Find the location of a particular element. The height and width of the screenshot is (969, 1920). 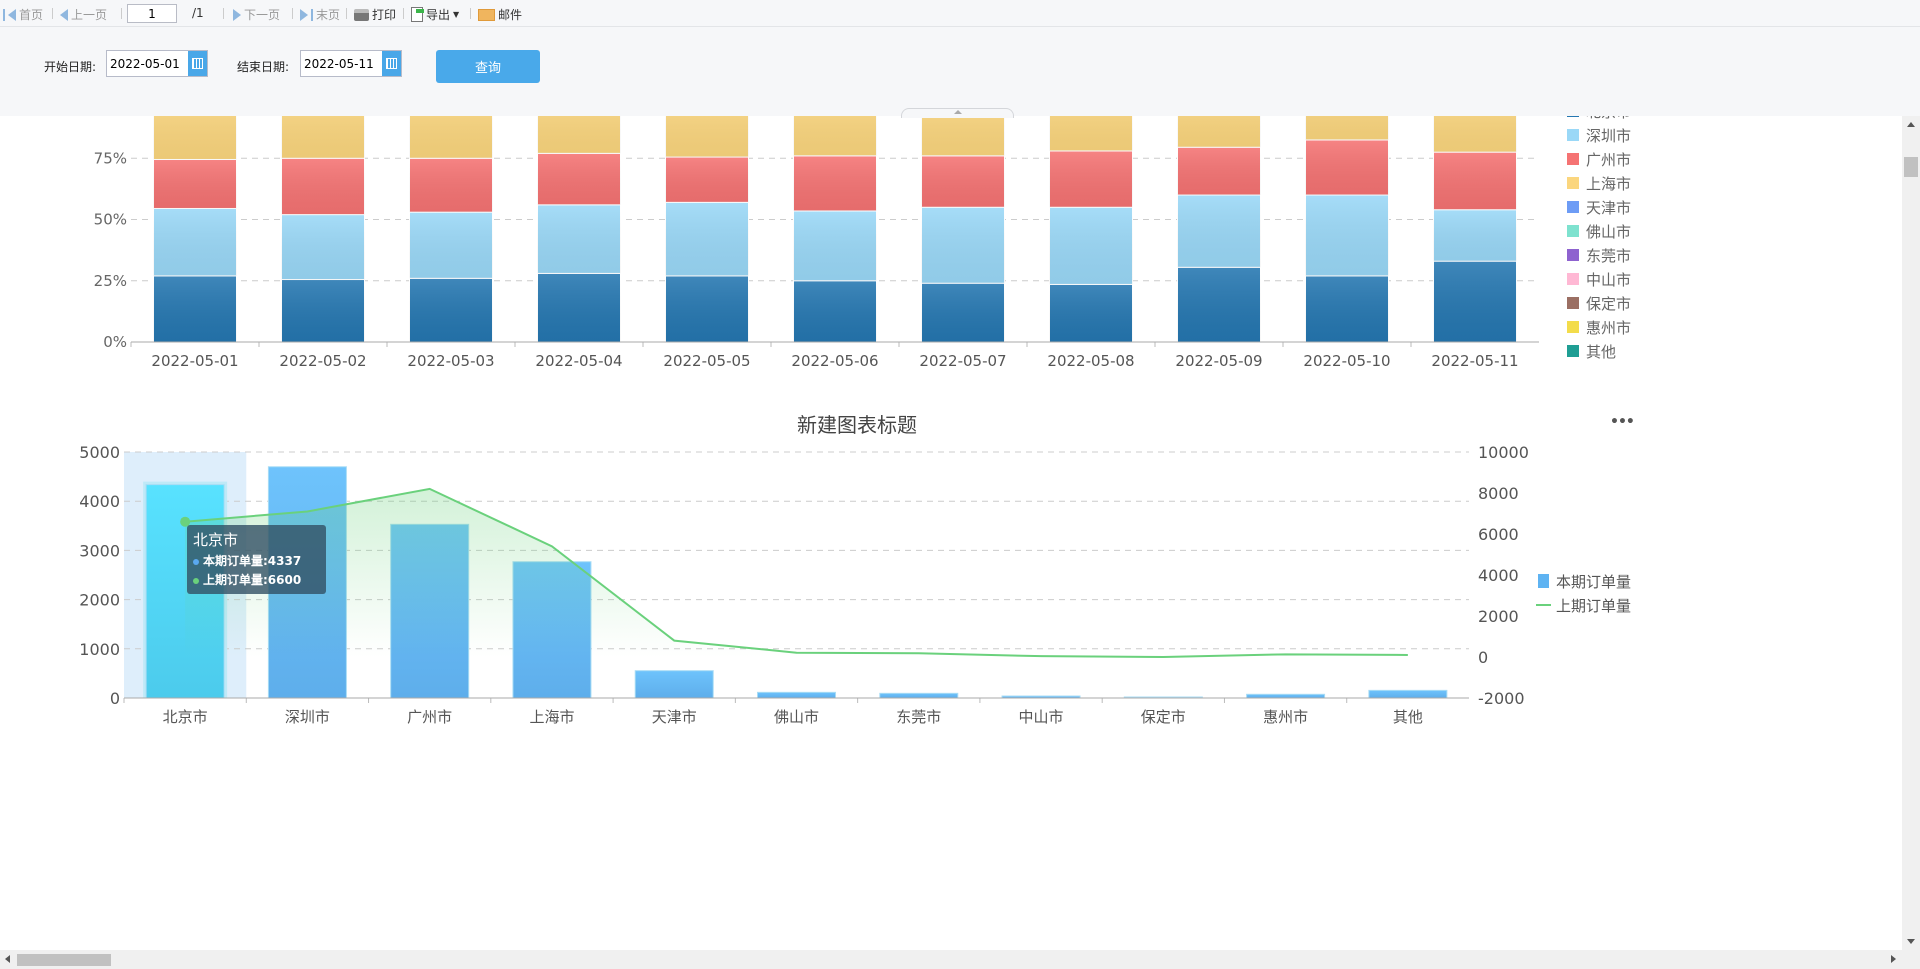

y-tick-label: 0% is located at coordinates (115, 342).